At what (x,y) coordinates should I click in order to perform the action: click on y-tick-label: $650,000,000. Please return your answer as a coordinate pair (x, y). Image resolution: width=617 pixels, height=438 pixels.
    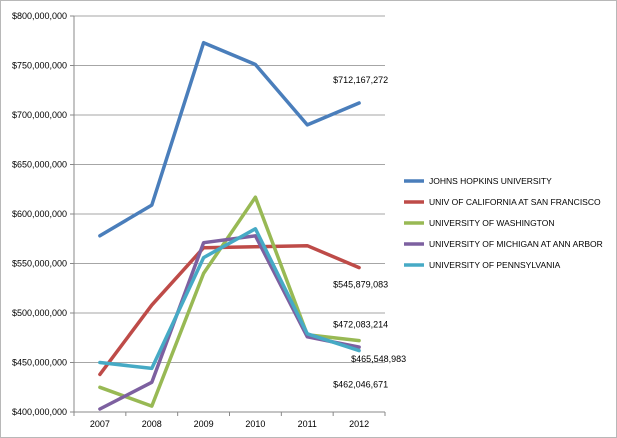
    Looking at the image, I should click on (39, 165).